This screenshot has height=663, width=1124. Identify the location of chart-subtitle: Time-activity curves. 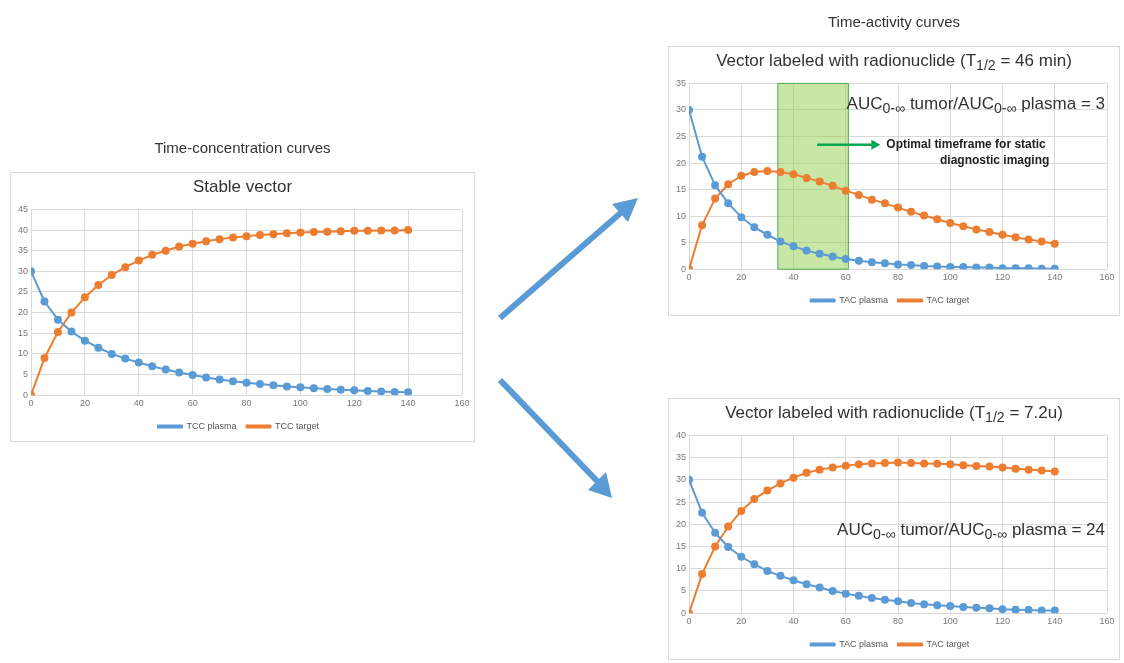
(894, 22).